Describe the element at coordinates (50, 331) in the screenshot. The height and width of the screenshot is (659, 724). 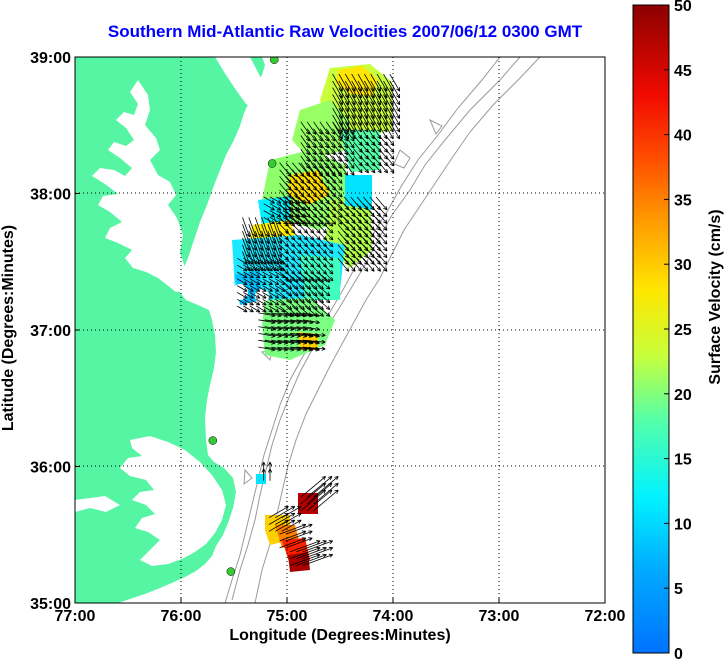
I see `y-tick-label: 37:00` at that location.